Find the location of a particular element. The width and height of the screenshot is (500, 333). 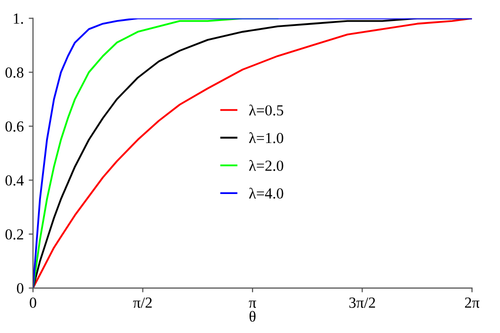

x-tick-label: 0 is located at coordinates (33, 303).